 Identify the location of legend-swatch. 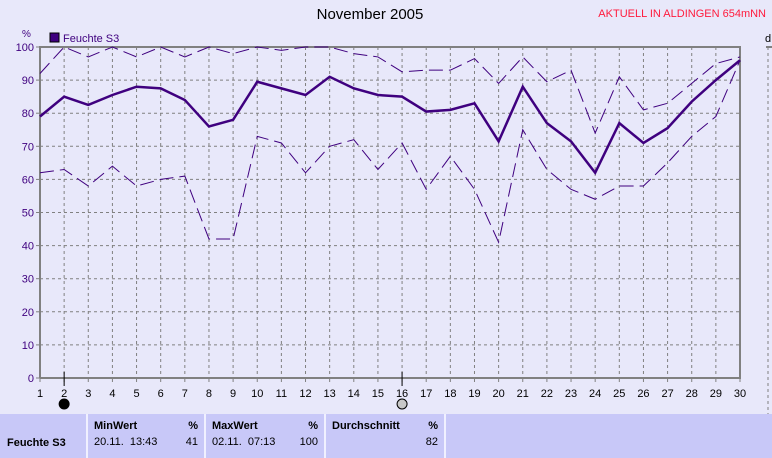
(54, 37).